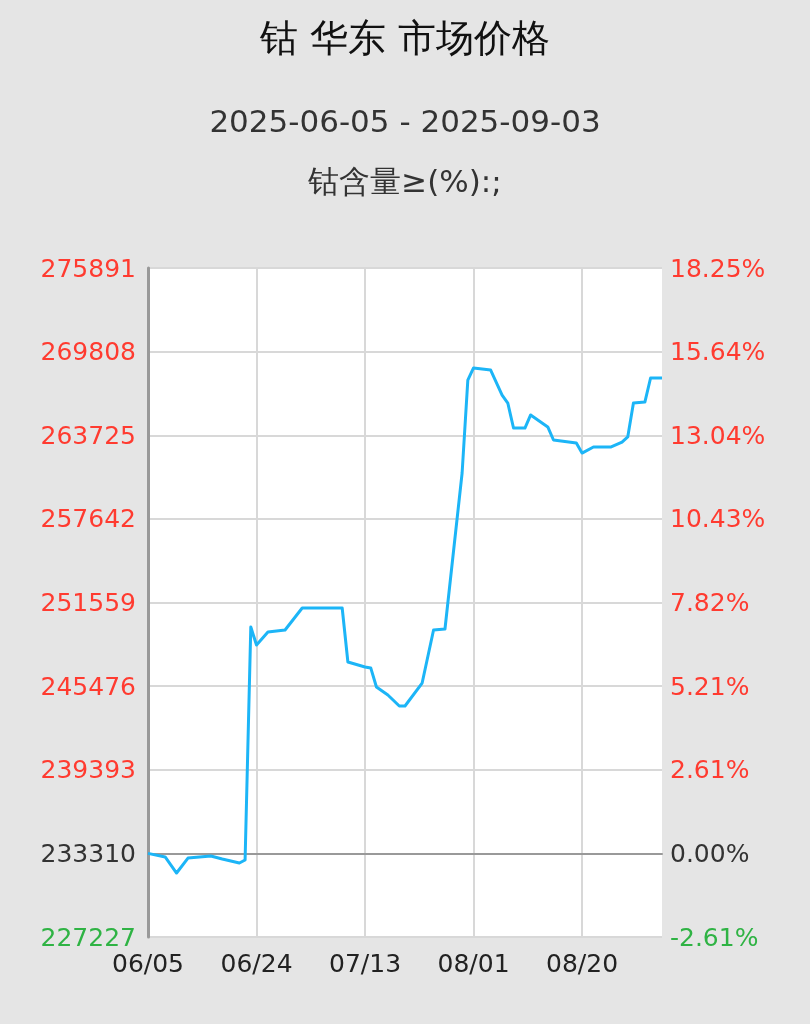 This screenshot has width=810, height=1024. Describe the element at coordinates (88, 519) in the screenshot. I see `y-tick-label: 257642` at that location.